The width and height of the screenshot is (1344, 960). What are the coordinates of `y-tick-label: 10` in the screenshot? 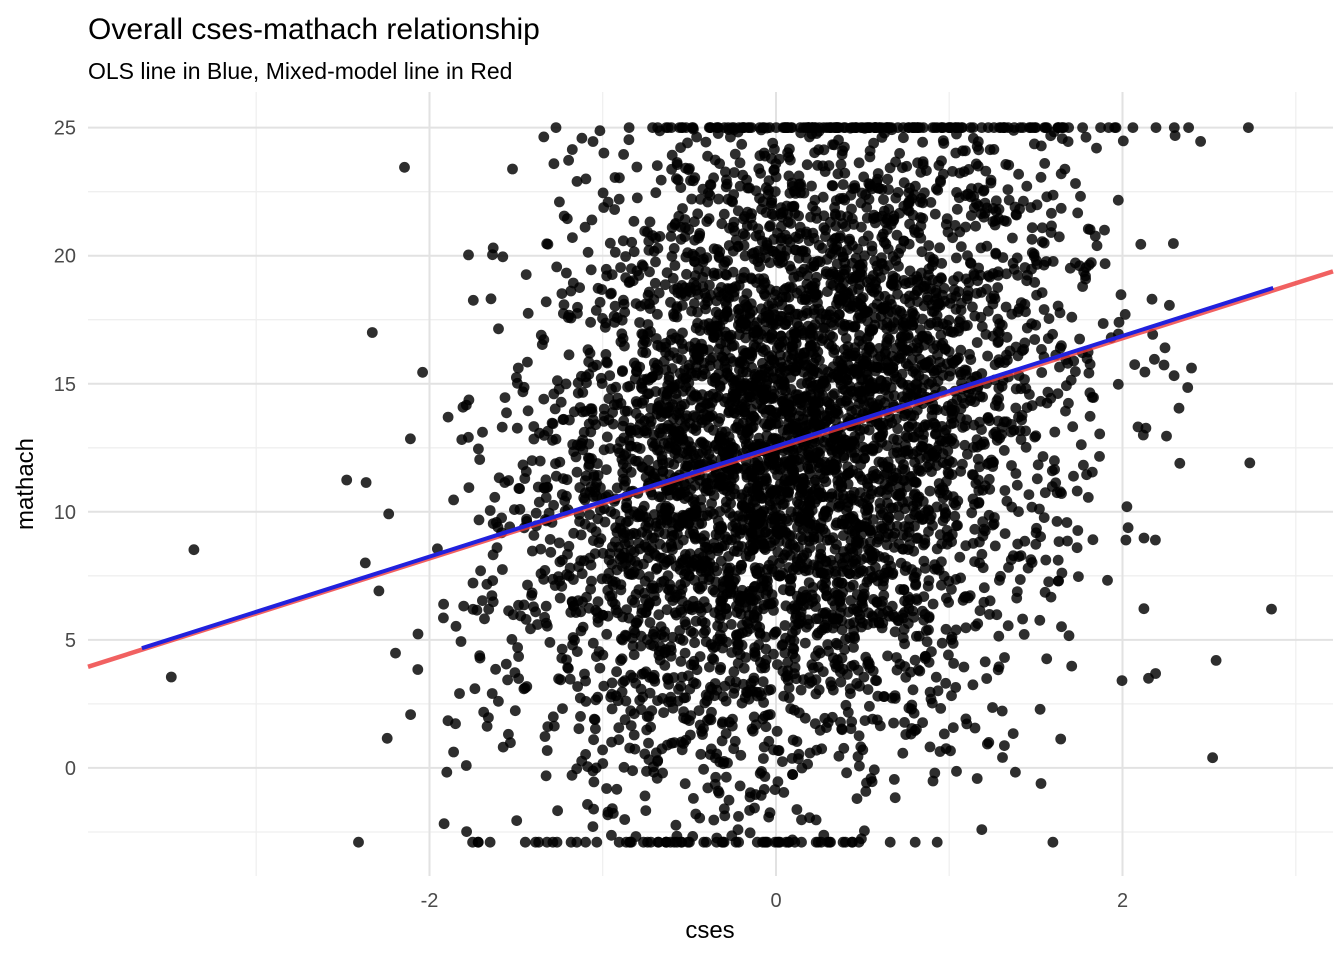 It's located at (65, 513).